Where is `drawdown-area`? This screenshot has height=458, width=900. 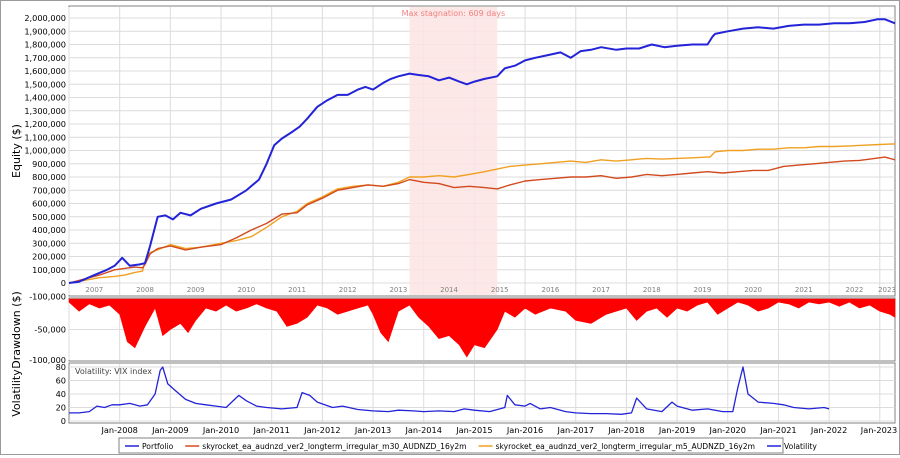
drawdown-area is located at coordinates (482, 328).